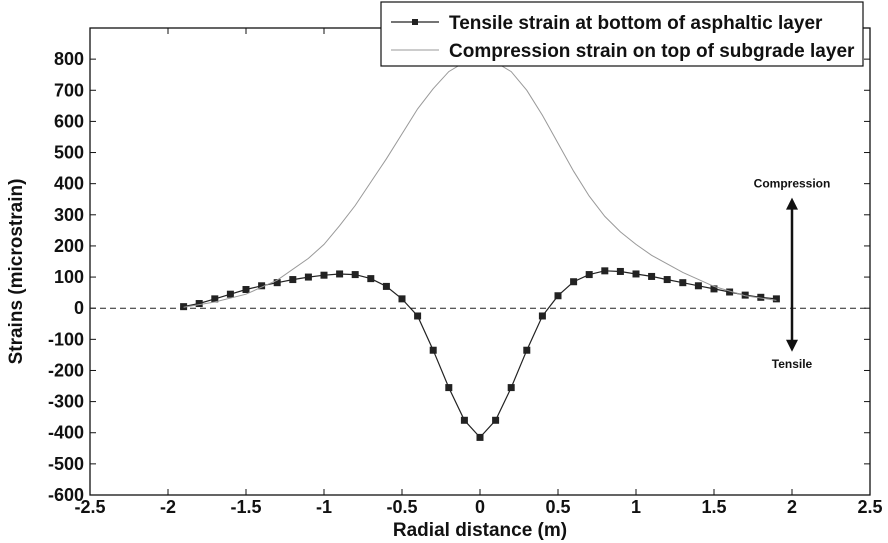  What do you see at coordinates (480, 530) in the screenshot?
I see `x-axis-title: Radial distance (m)` at bounding box center [480, 530].